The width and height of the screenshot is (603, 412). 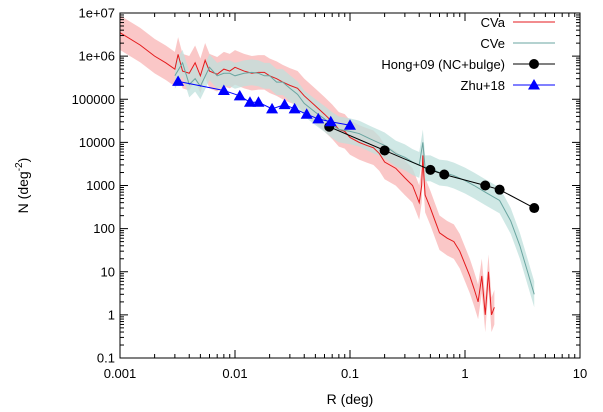 What do you see at coordinates (492, 43) in the screenshot?
I see `legend-label-cve: CVe` at bounding box center [492, 43].